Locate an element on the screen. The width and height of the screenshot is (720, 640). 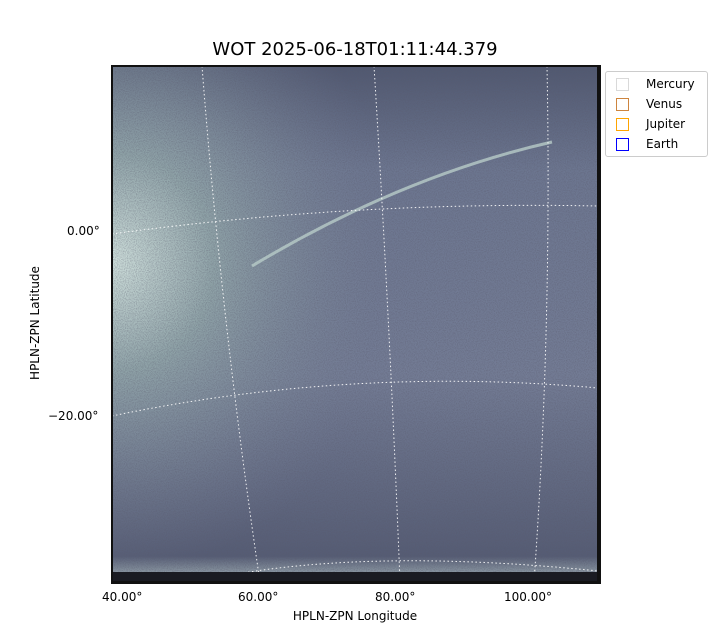
legend-item-mercury: Mercury is located at coordinates (655, 84).